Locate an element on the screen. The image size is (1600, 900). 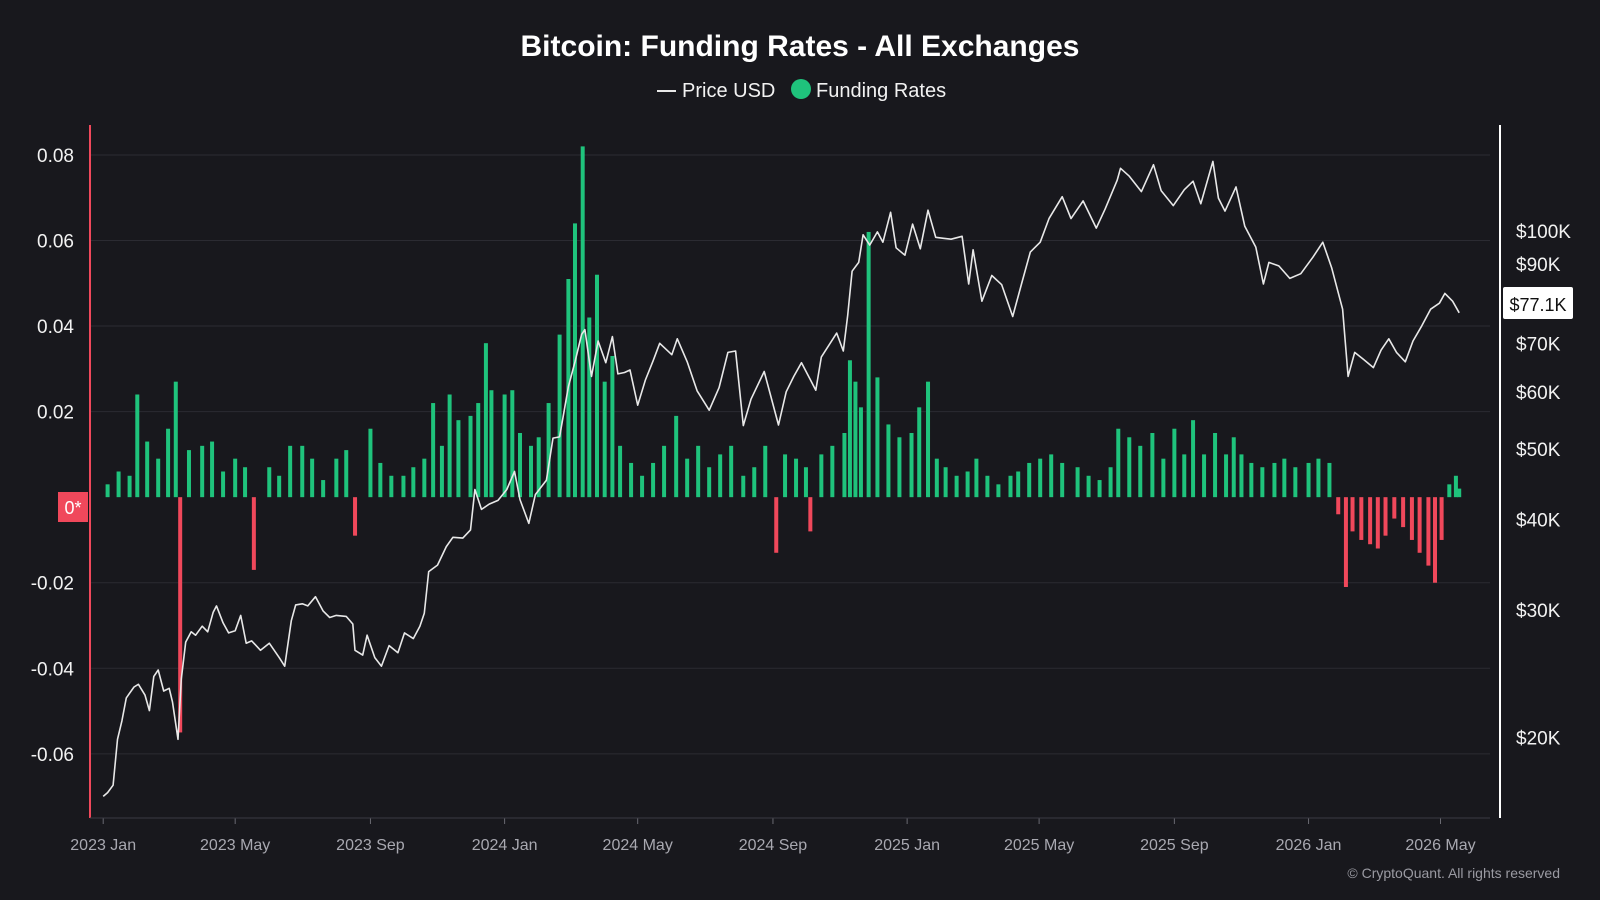
zero-marker-box is located at coordinates (73, 507).